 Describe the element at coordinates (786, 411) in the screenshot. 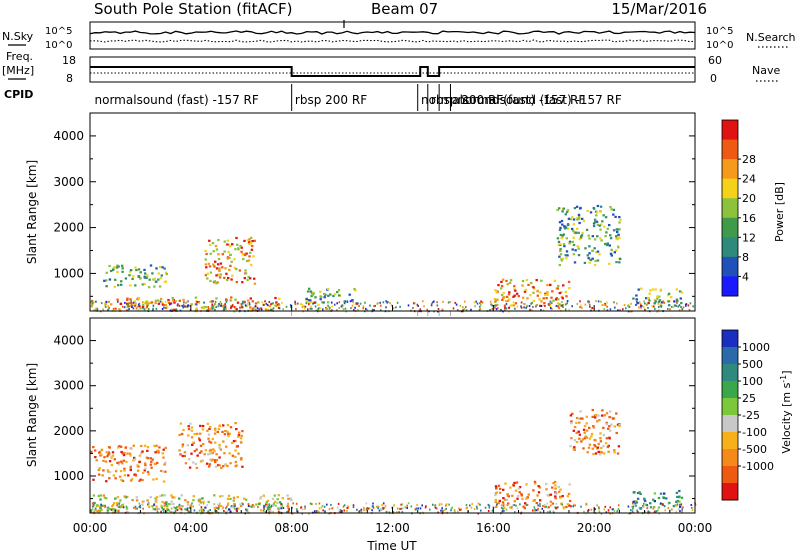

I see `velocity-colorbar-label: Velocity [m s-1]` at that location.